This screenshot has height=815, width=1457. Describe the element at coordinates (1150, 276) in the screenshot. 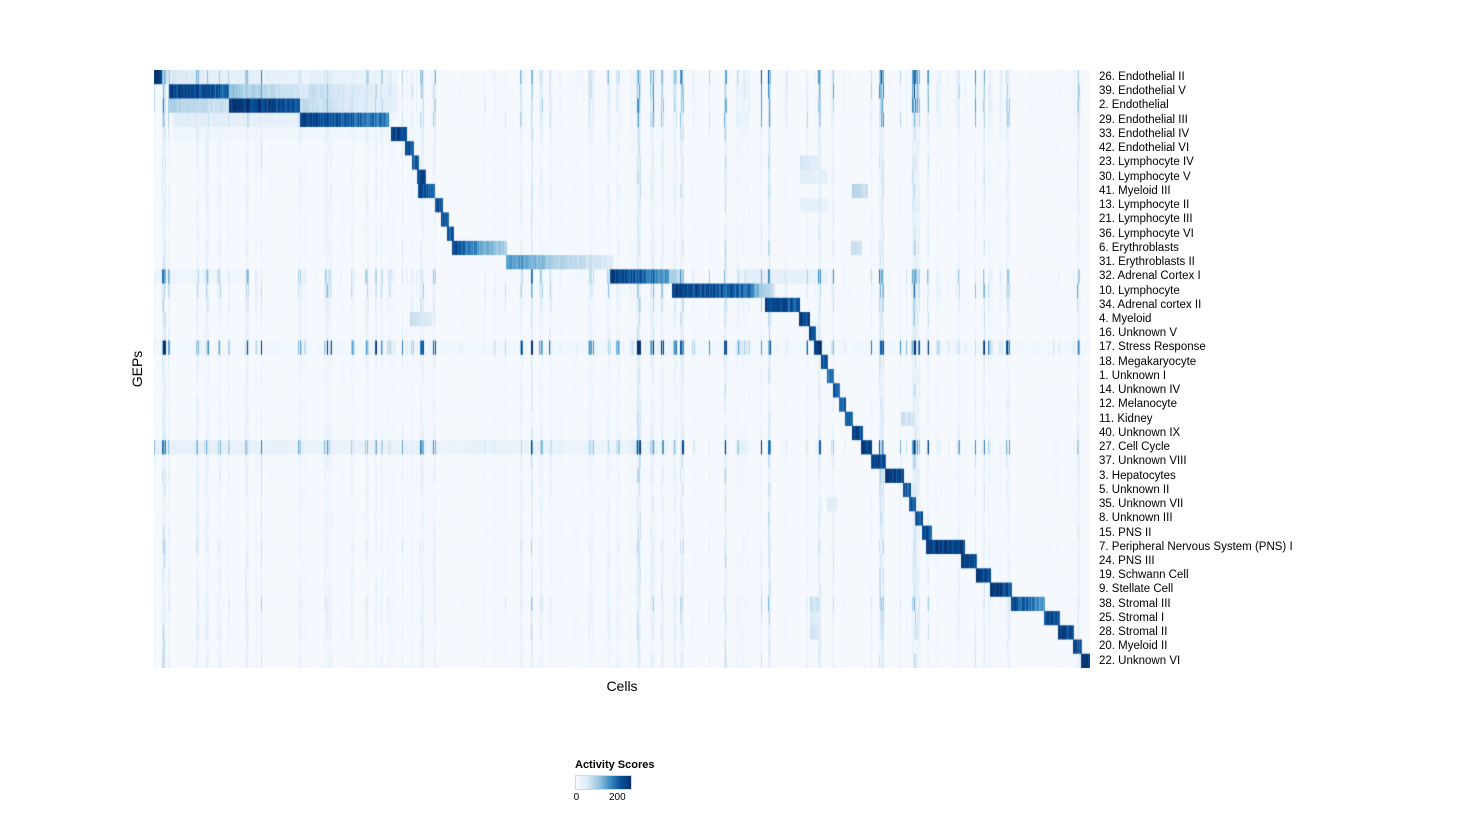

I see `row-label: 32. Adrenal Cortex I` at that location.